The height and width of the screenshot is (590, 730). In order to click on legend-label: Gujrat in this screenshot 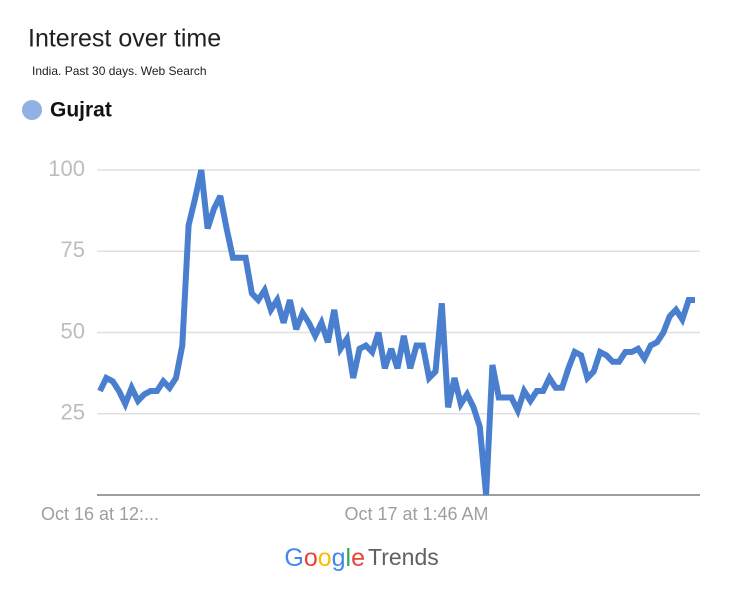, I will do `click(81, 110)`.